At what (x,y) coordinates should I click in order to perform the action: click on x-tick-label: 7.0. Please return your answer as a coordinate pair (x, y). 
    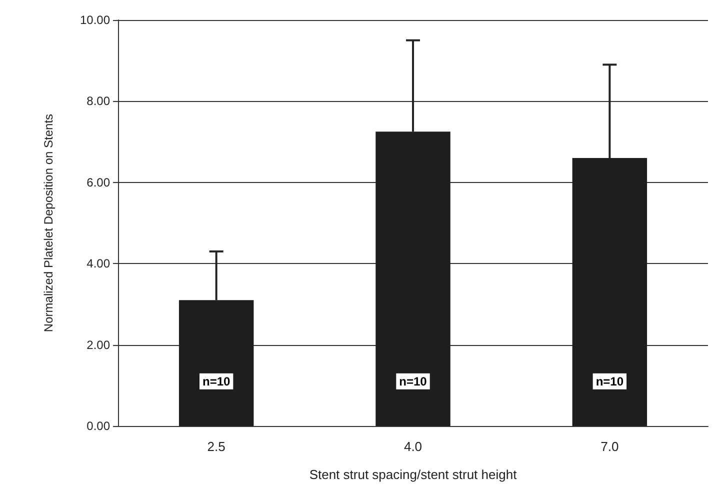
    Looking at the image, I should click on (609, 446).